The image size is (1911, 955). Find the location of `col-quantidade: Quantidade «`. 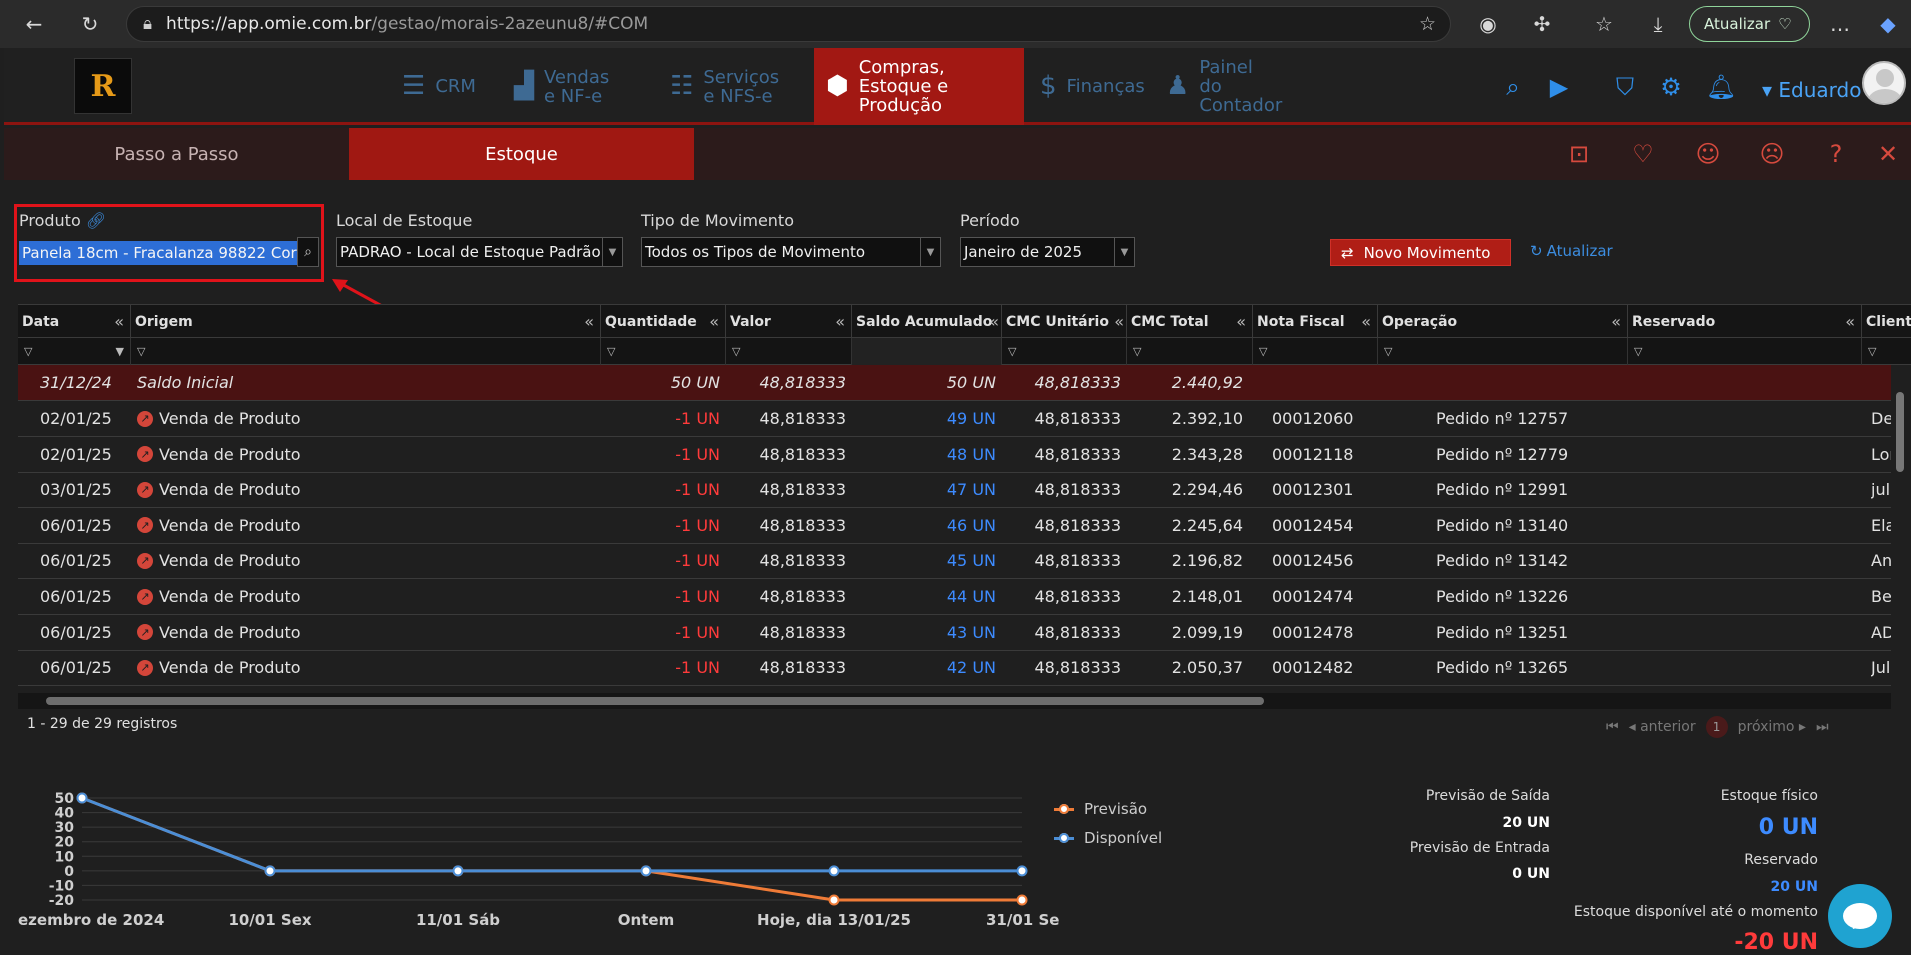

col-quantidade: Quantidade « is located at coordinates (663, 321).